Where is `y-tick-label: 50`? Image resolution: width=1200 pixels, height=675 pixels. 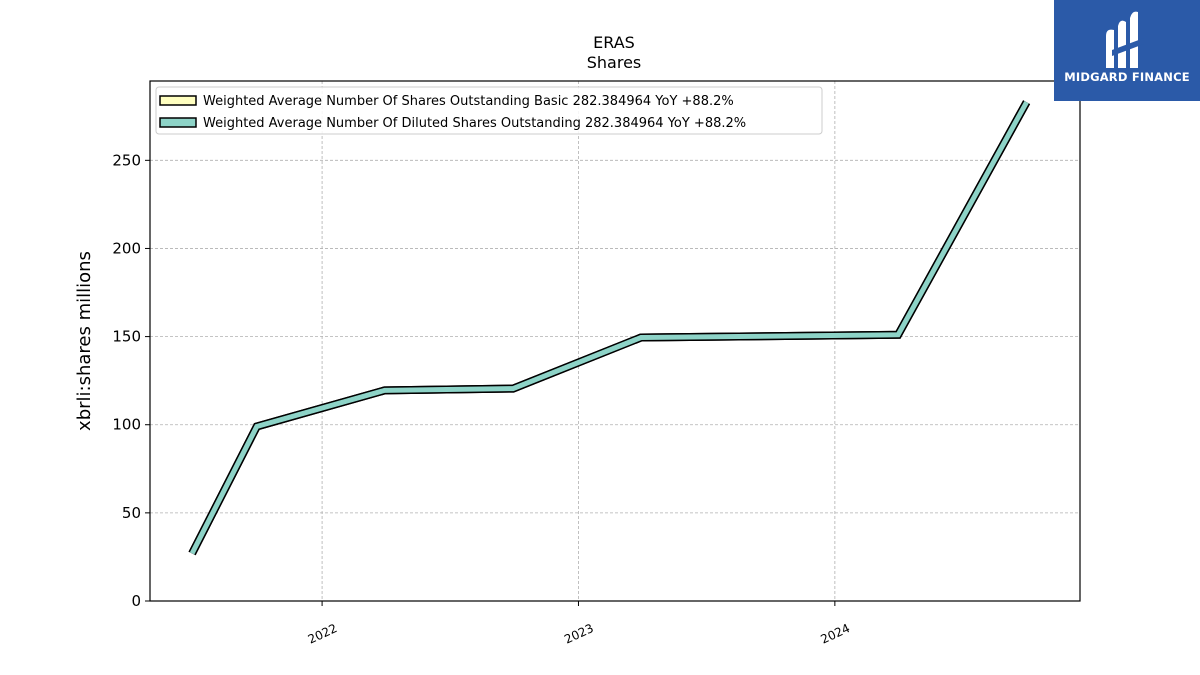 y-tick-label: 50 is located at coordinates (131, 513).